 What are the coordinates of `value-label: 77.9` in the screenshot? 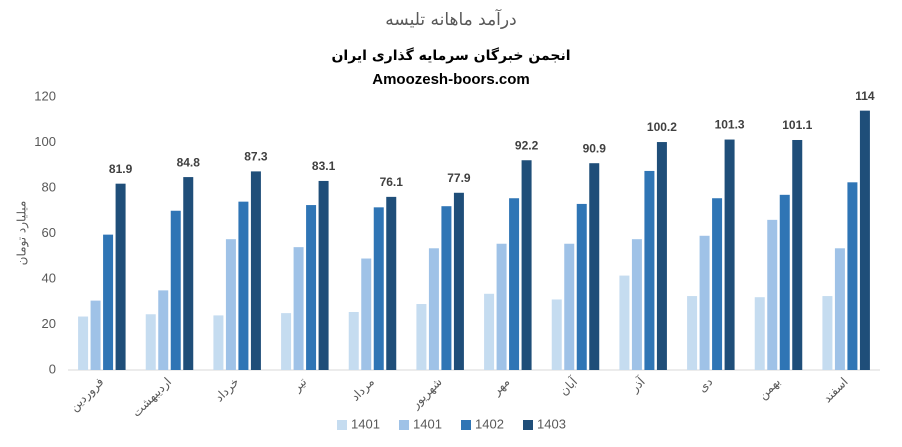 It's located at (459, 178).